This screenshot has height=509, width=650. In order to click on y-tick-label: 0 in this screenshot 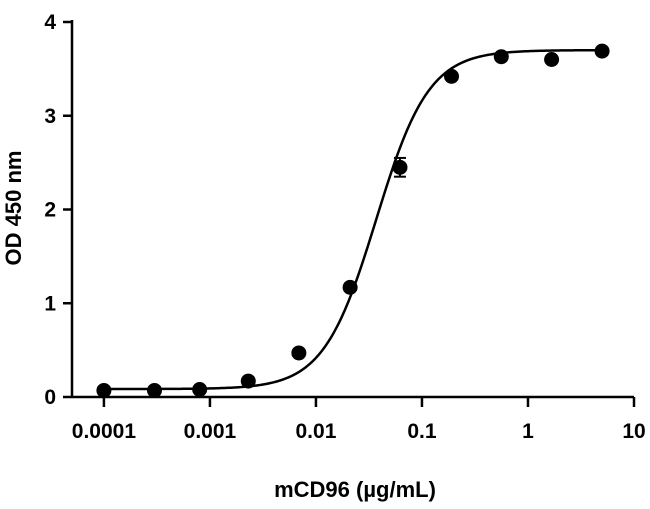, I will do `click(50, 397)`.